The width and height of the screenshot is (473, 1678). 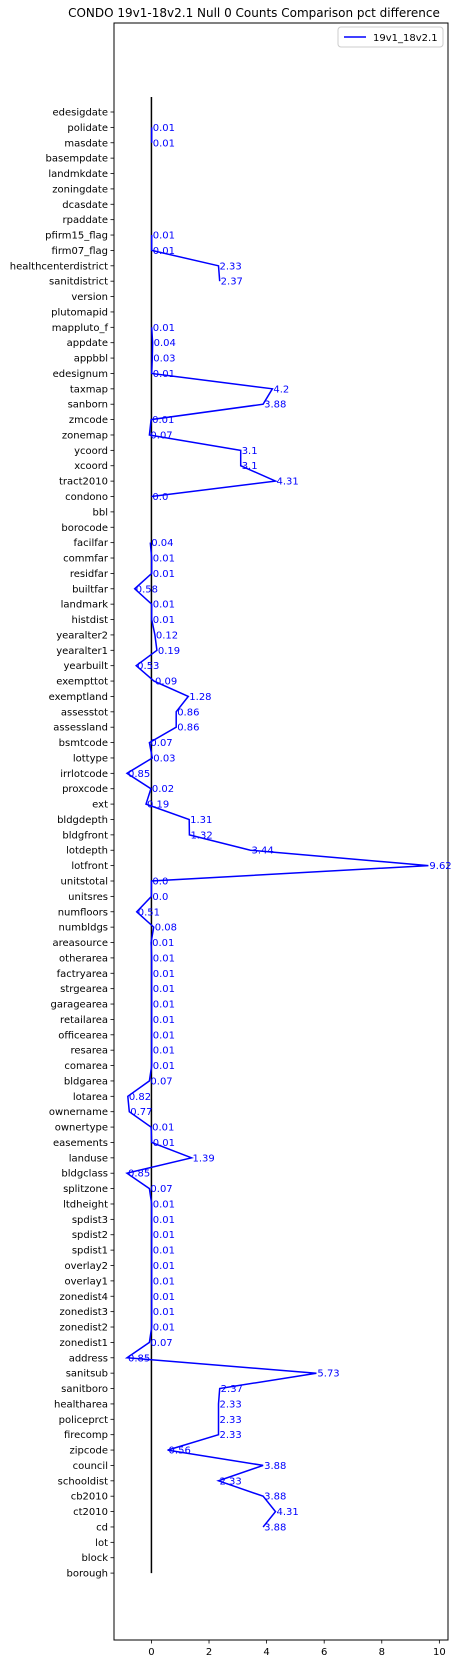 What do you see at coordinates (83, 743) in the screenshot?
I see `y-tick-label: bsmtcode` at bounding box center [83, 743].